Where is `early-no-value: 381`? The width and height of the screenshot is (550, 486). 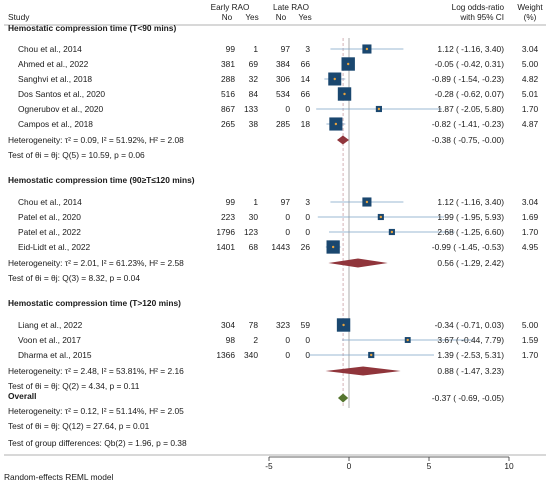
early-no-value: 381 is located at coordinates (228, 64).